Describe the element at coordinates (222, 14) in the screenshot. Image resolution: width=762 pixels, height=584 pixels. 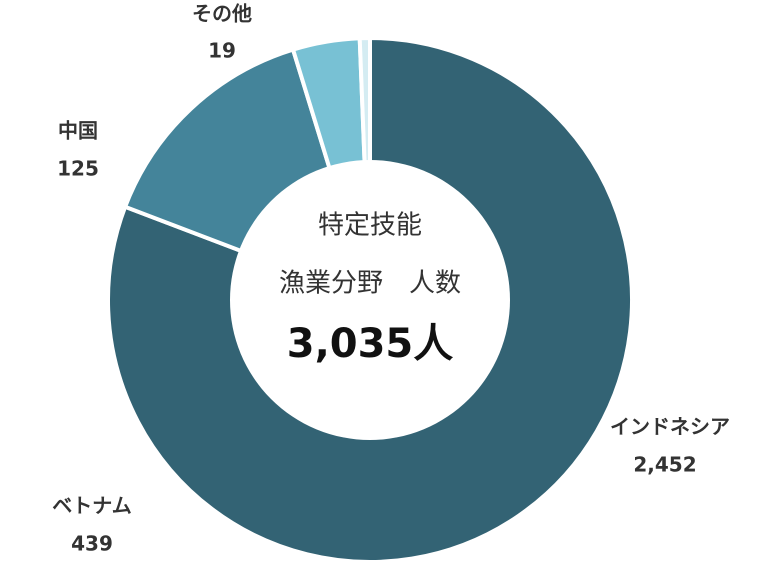
I see `category-label: その他` at that location.